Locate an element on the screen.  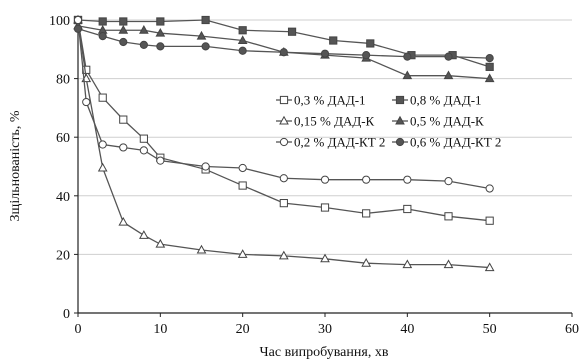
legend-item: 0,8 % ДАД-1 is located at coordinates (437, 100).